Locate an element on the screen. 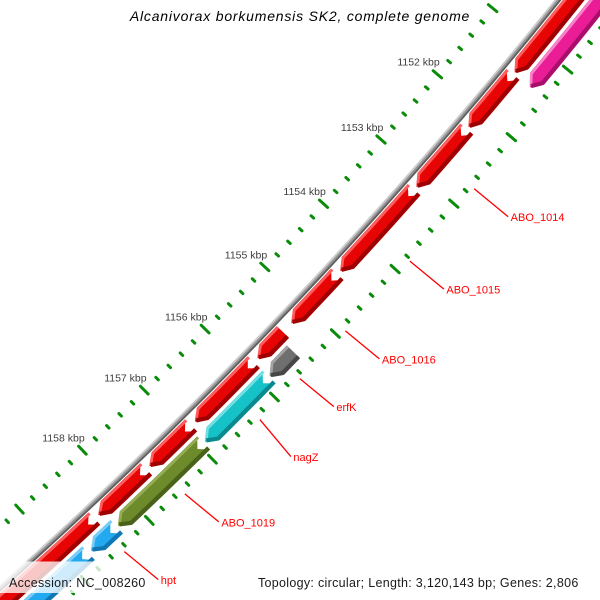  gene-label-leader-hpt is located at coordinates (141, 566).